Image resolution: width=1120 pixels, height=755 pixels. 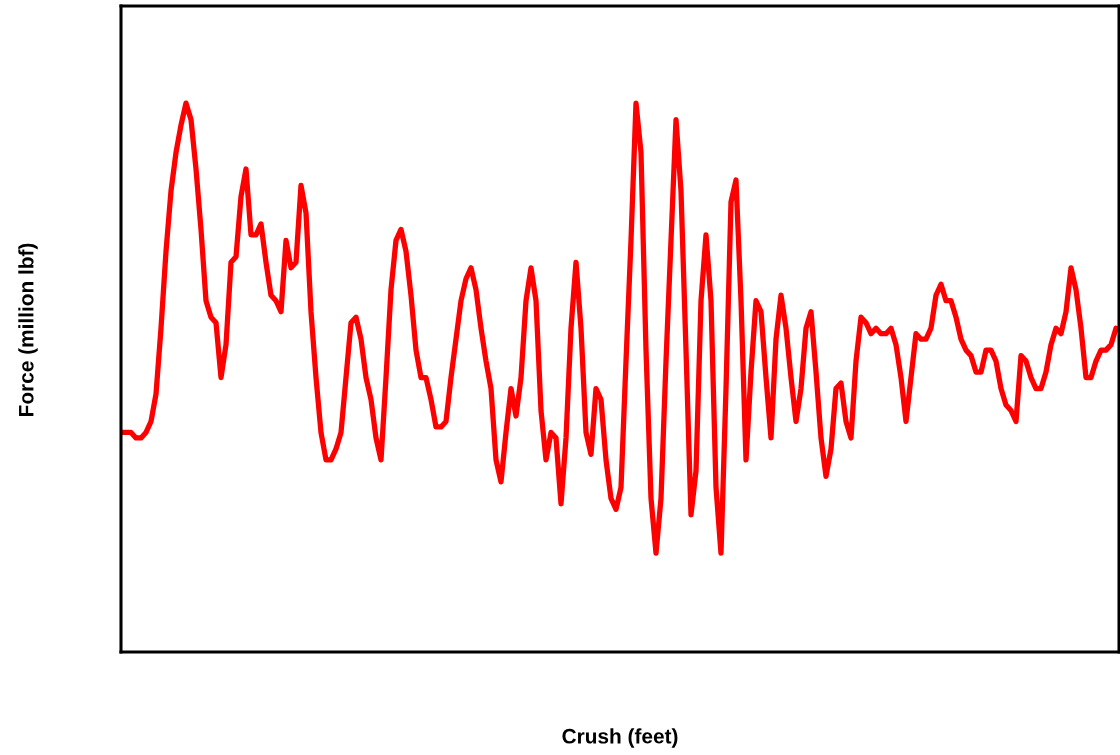 What do you see at coordinates (620, 738) in the screenshot?
I see `x-axis-title: Crush (feet)` at bounding box center [620, 738].